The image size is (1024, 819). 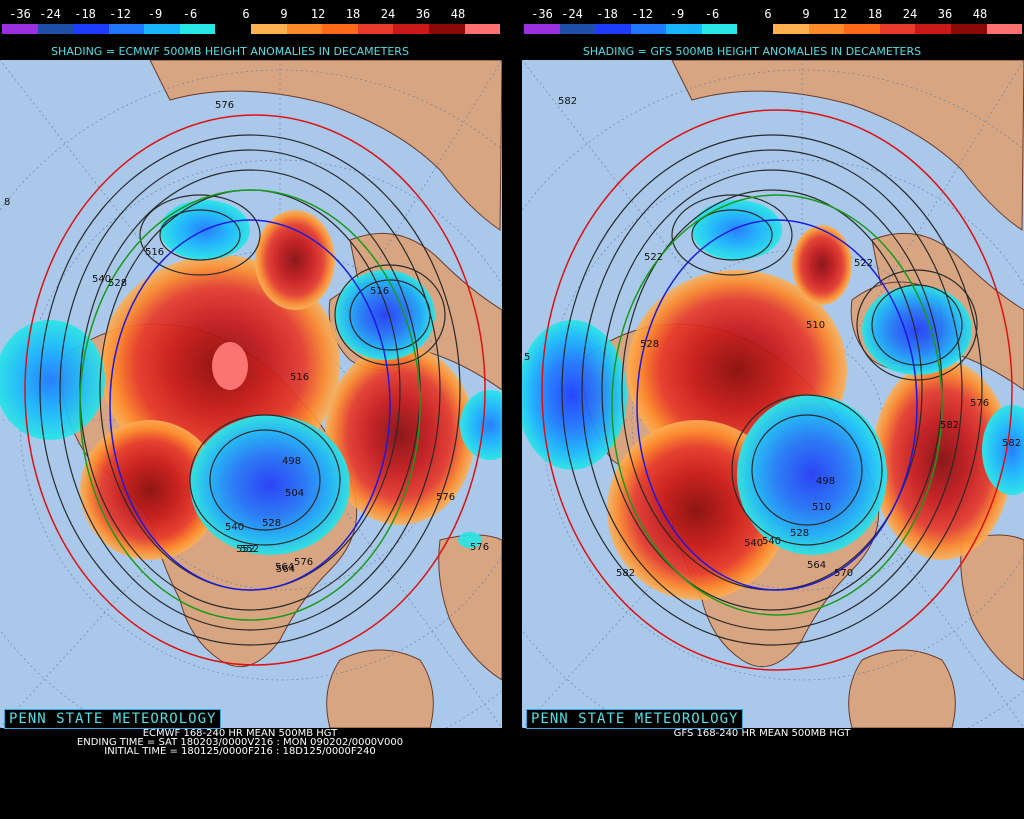 I want to click on colorbar-label: 24, so click(x=910, y=14).